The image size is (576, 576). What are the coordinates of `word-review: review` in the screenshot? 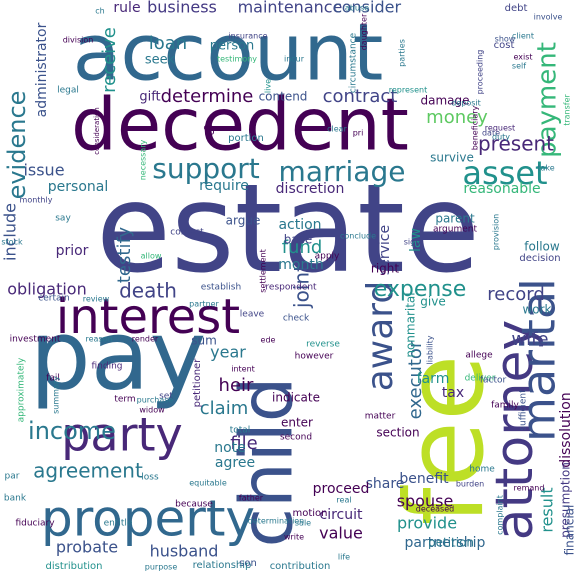 It's located at (96, 299).